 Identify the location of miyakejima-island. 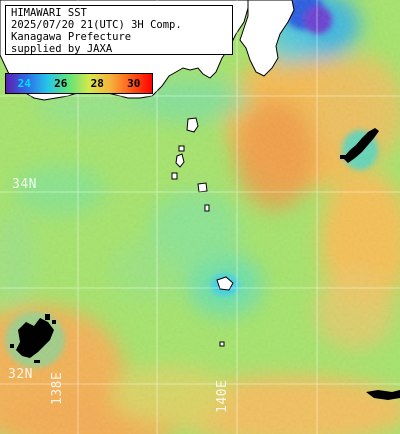
(202, 187).